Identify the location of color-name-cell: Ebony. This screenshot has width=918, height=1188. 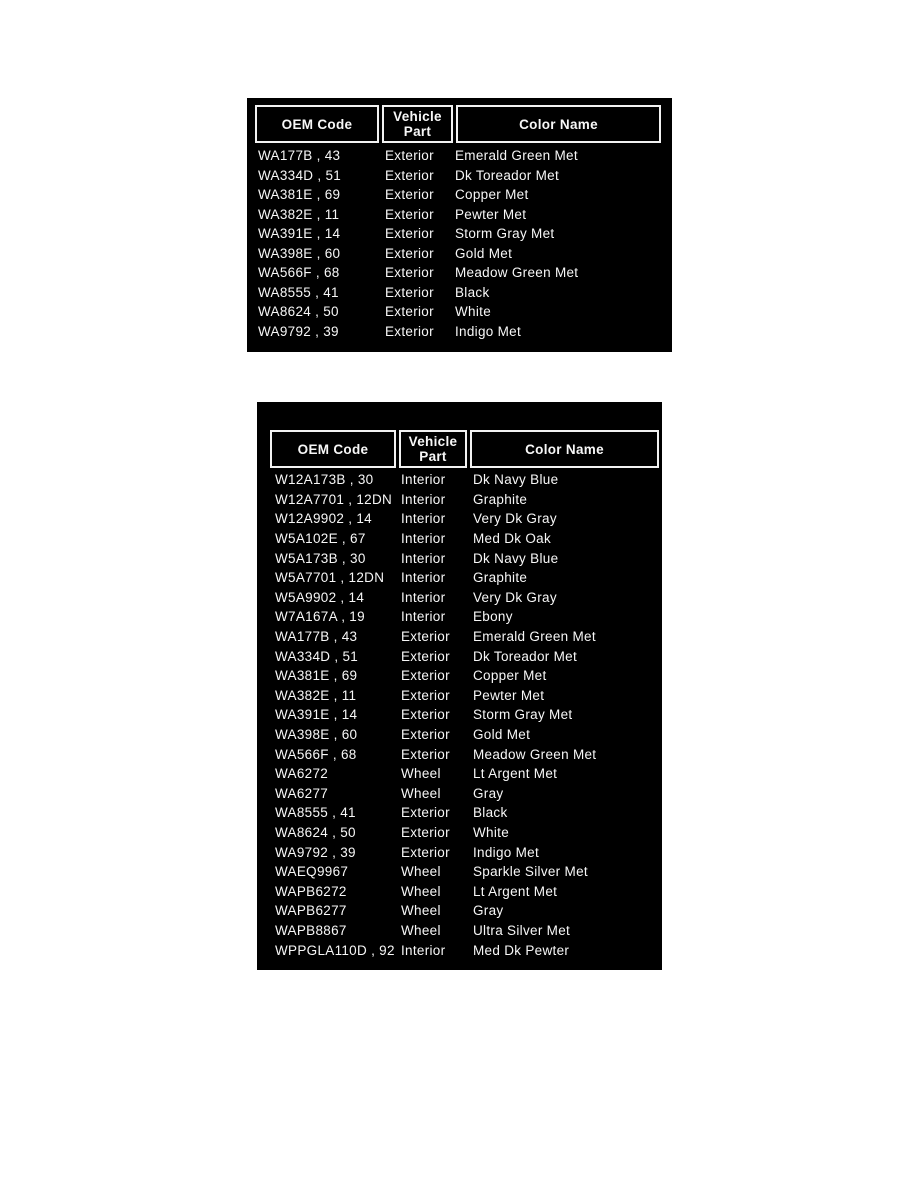
(493, 617).